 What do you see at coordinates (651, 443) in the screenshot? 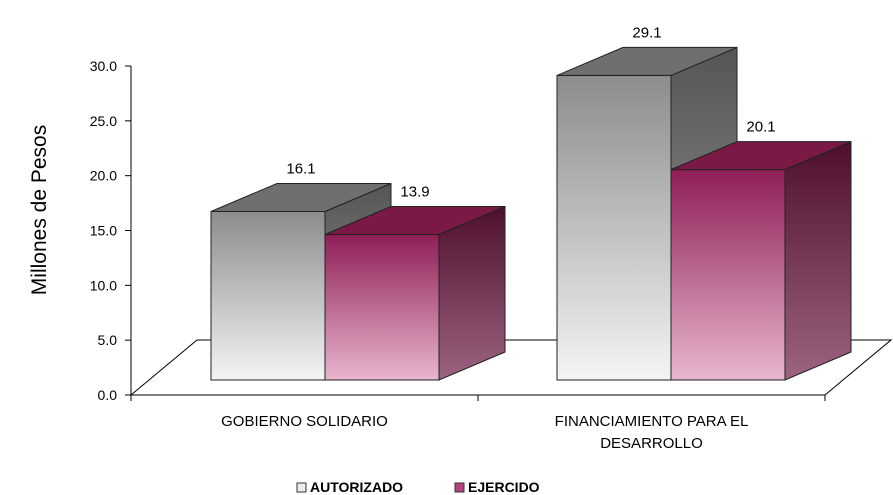
I see `category-label-2: DESARROLLO` at bounding box center [651, 443].